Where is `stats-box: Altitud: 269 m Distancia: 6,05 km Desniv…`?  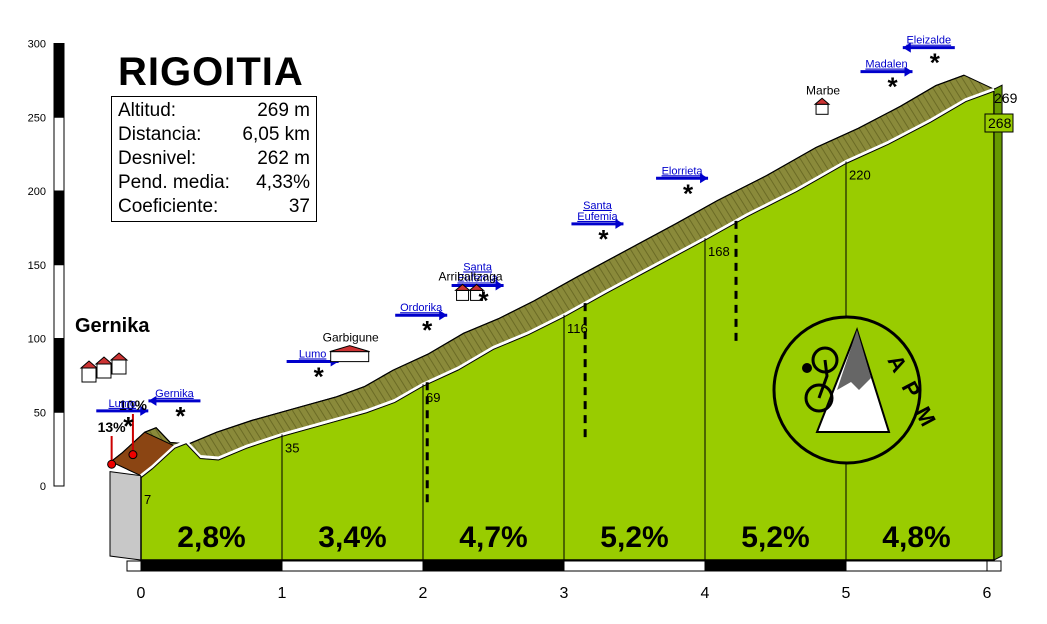 stats-box: Altitud: 269 m Distancia: 6,05 km Desniv… is located at coordinates (214, 159).